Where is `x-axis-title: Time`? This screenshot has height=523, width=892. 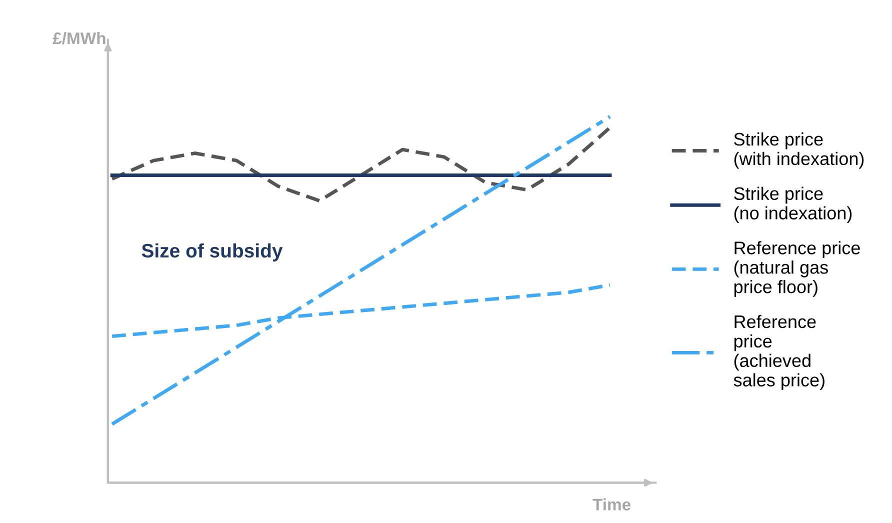 x-axis-title: Time is located at coordinates (611, 504).